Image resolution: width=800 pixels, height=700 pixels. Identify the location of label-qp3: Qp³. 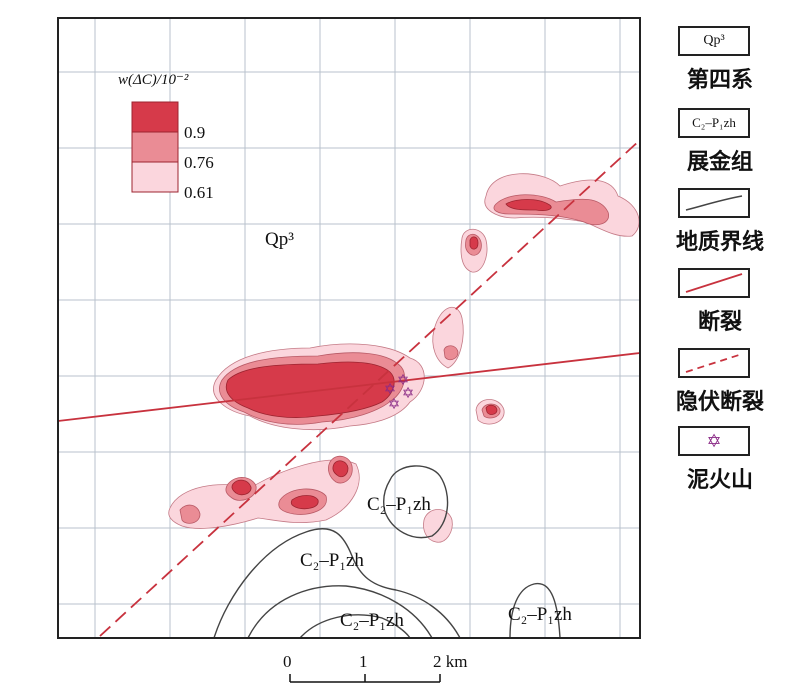
(279, 239).